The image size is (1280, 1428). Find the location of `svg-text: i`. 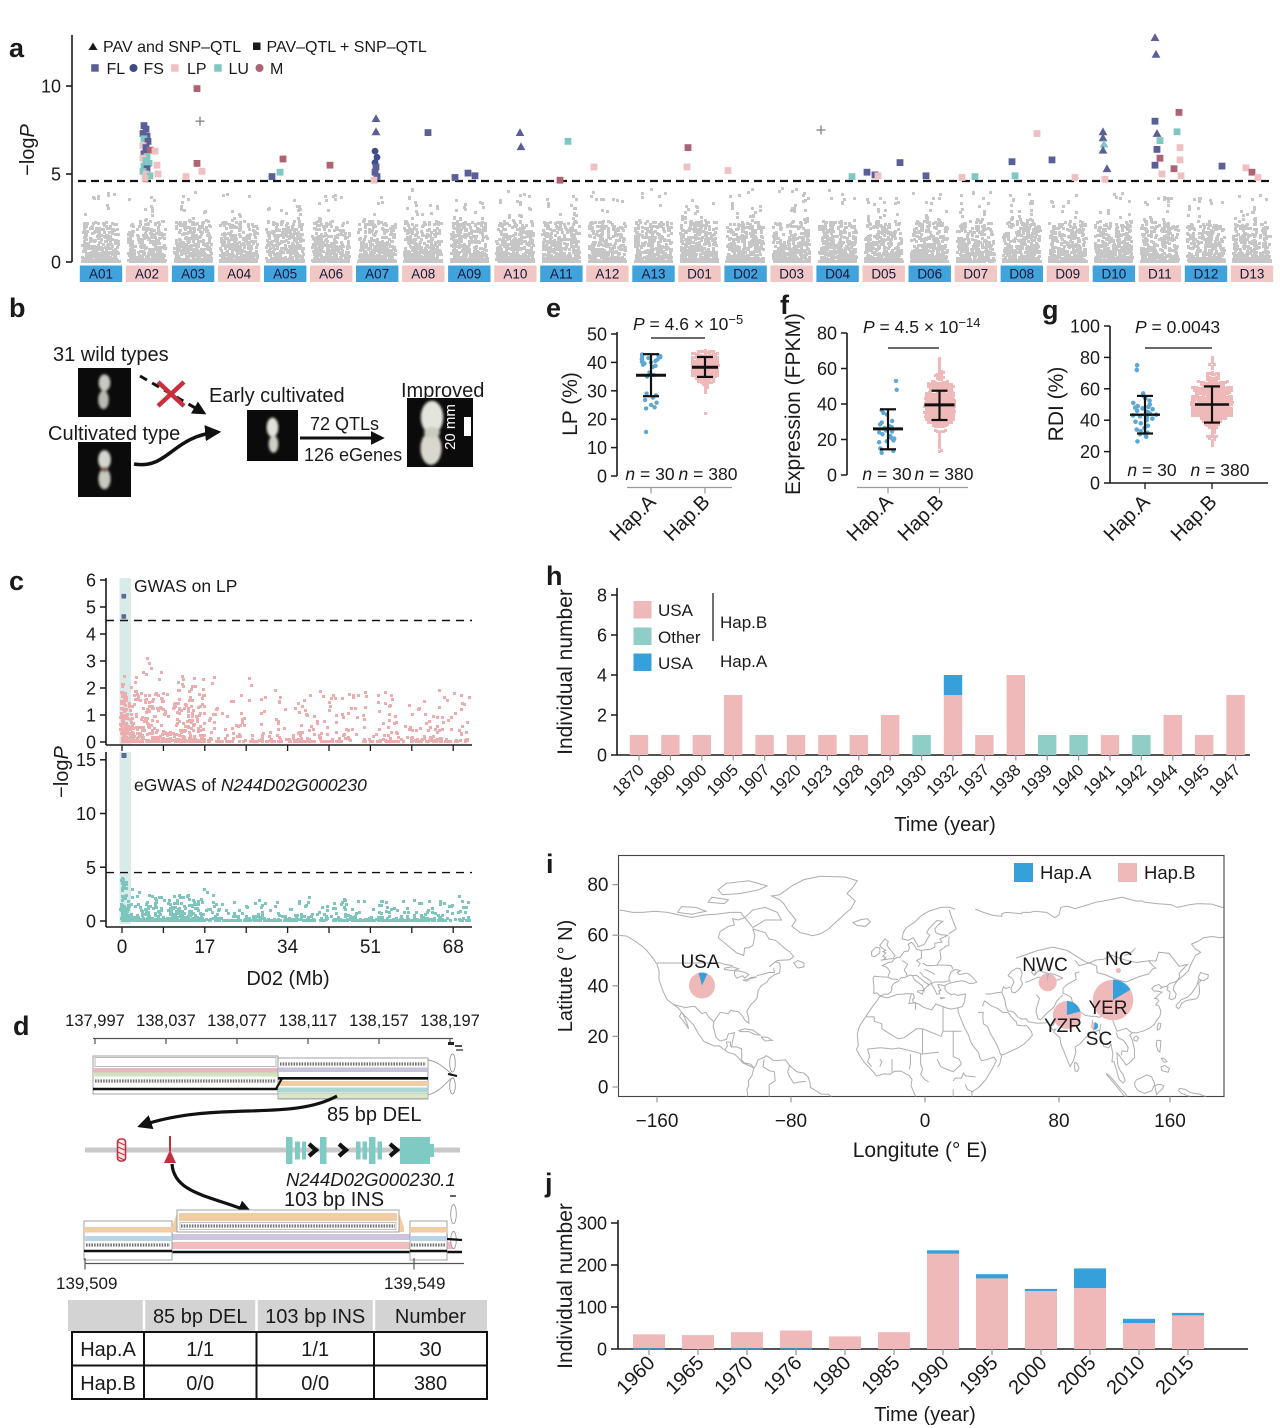

svg-text: i is located at coordinates (550, 864).